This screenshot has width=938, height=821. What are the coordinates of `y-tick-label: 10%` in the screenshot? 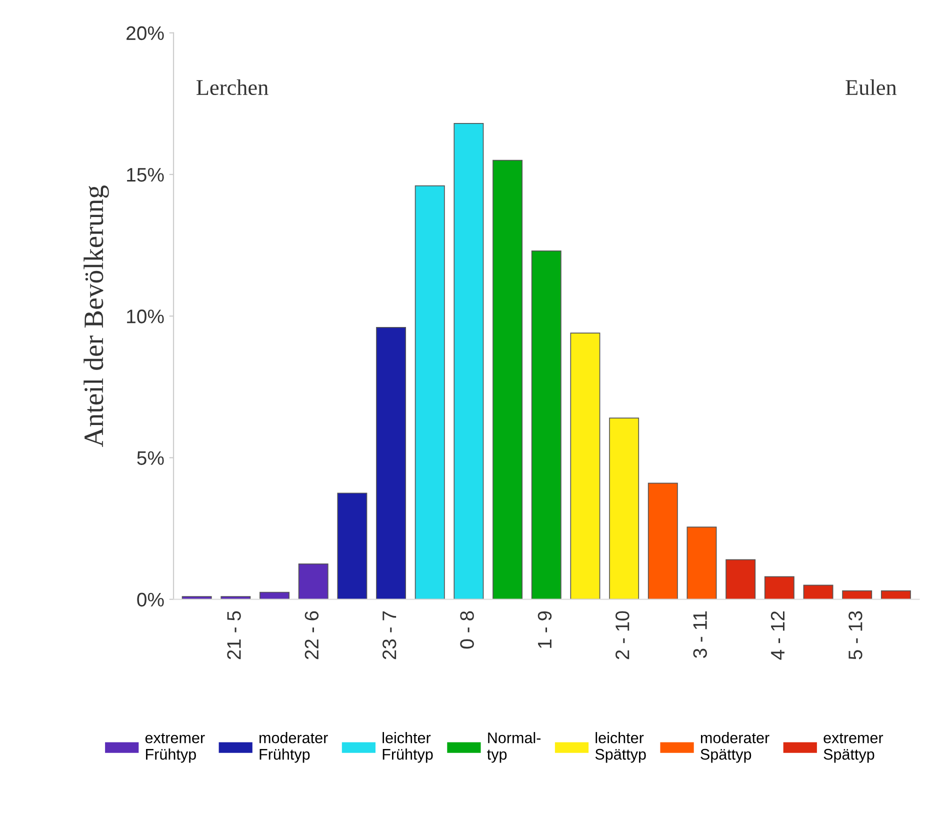 It's located at (145, 317).